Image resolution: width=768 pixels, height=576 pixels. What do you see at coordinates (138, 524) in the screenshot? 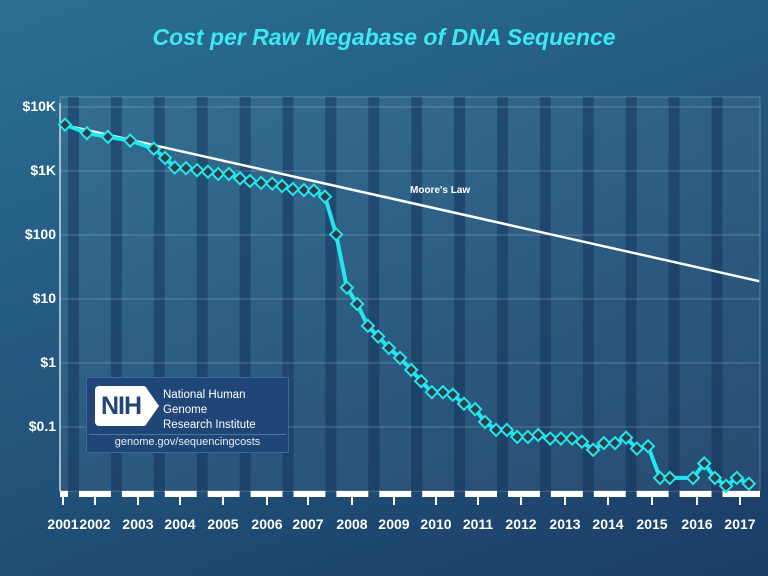
I see `x-tick-label: 2003` at bounding box center [138, 524].